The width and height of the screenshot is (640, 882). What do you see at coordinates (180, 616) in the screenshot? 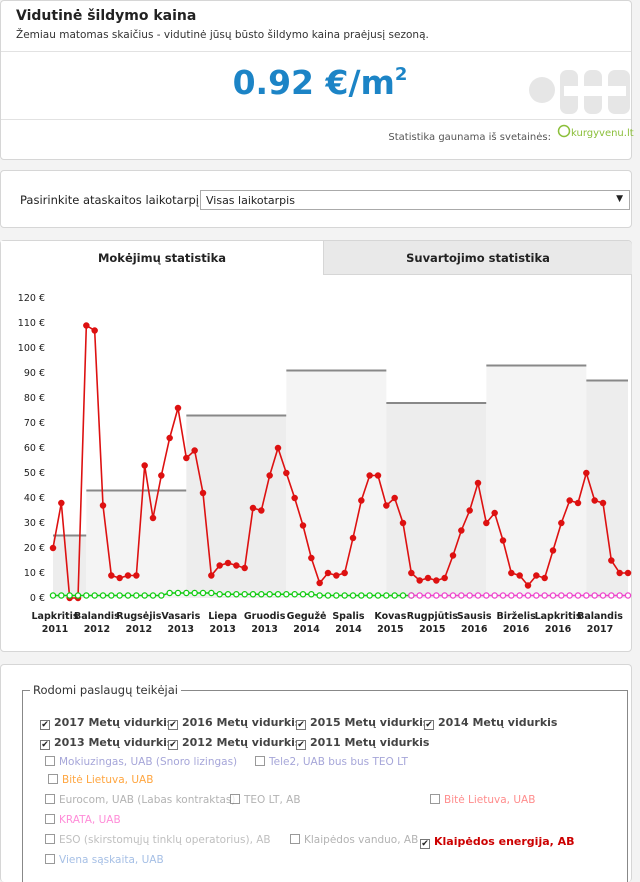
I see `x-tick-label: Vasaris` at bounding box center [180, 616].